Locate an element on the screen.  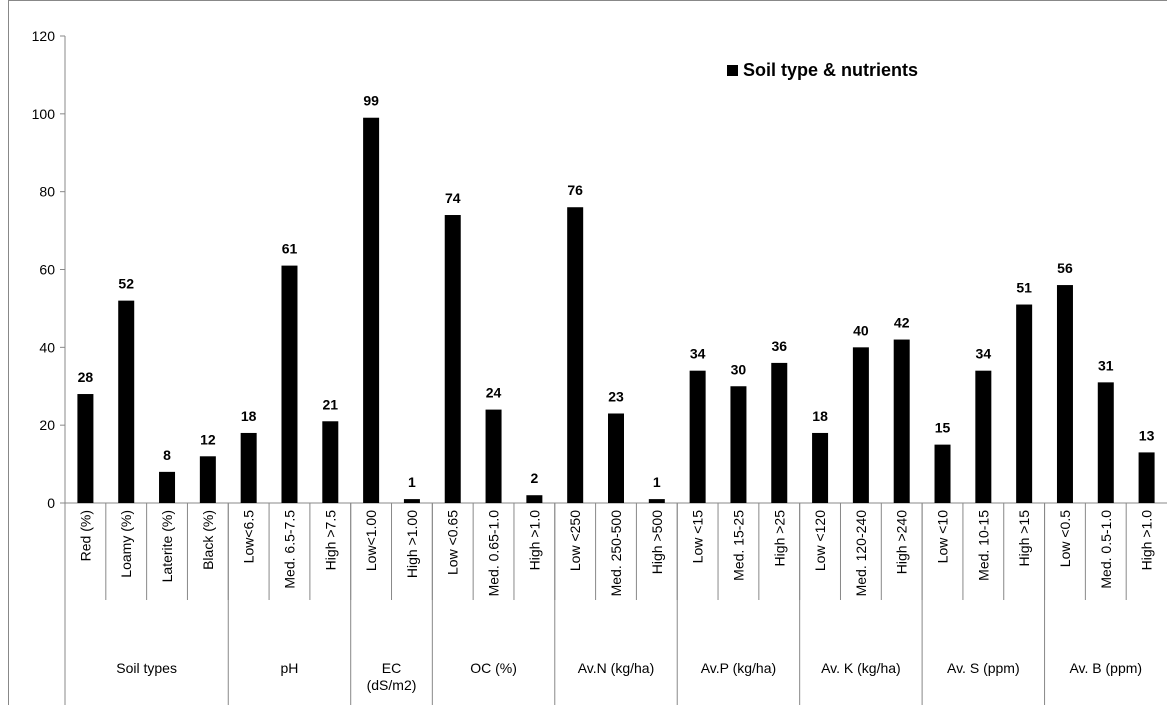
x-tick-label: High >25 is located at coordinates (779, 538).